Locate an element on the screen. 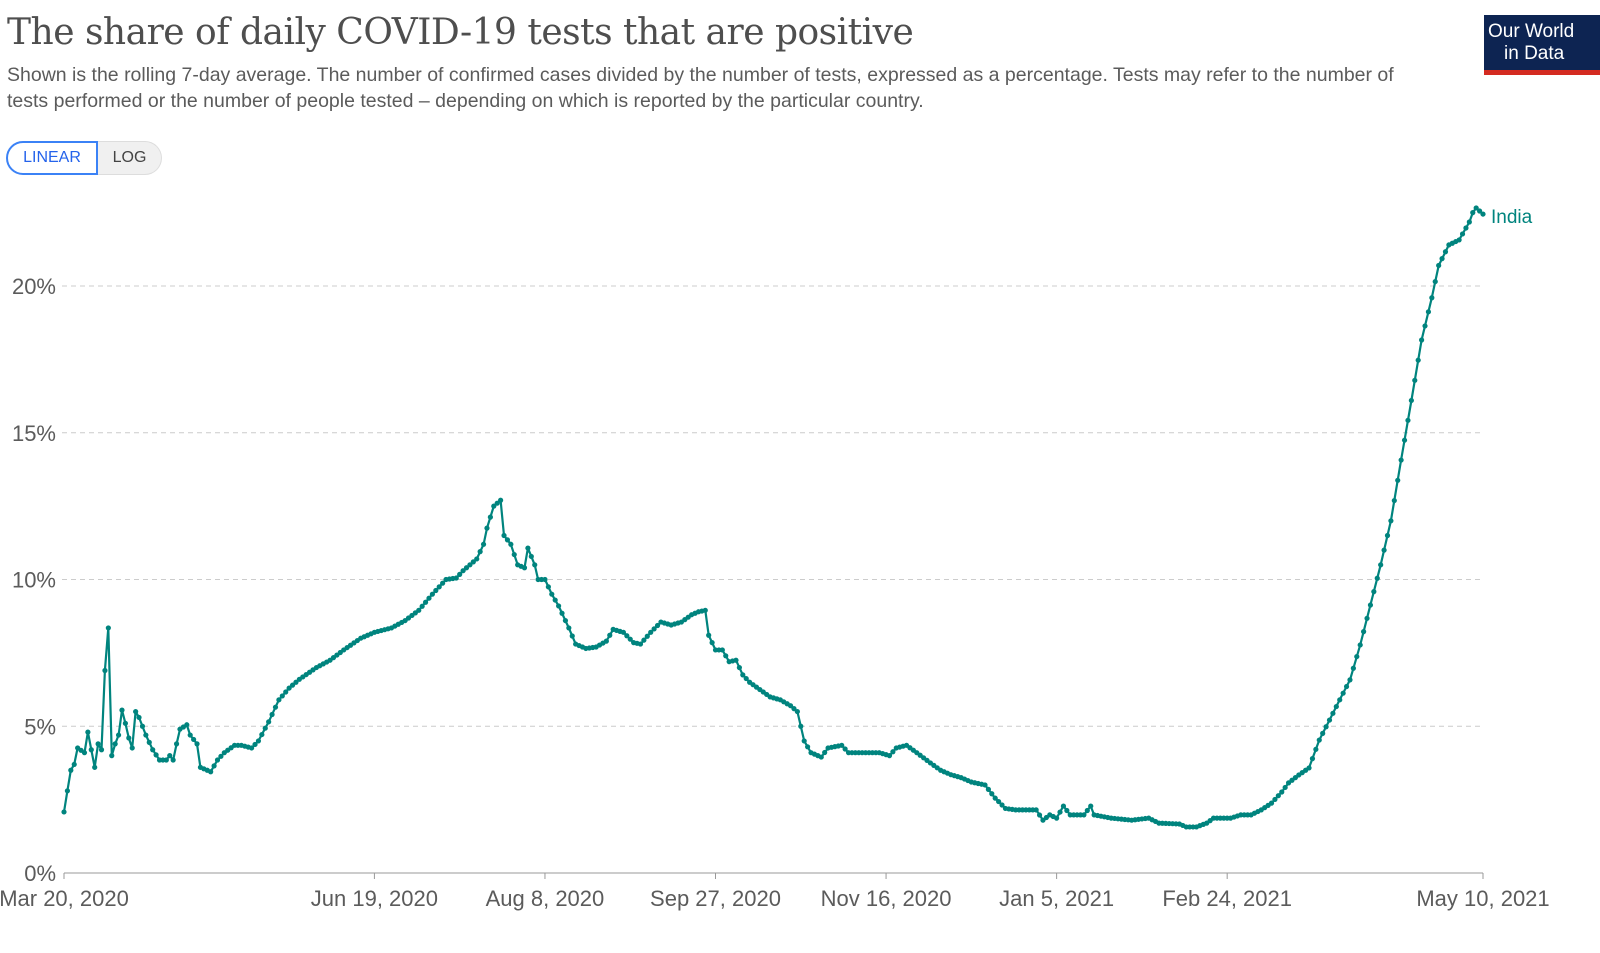 The width and height of the screenshot is (1600, 953). x-tick-label: Jan 5, 2021 is located at coordinates (1056, 898).